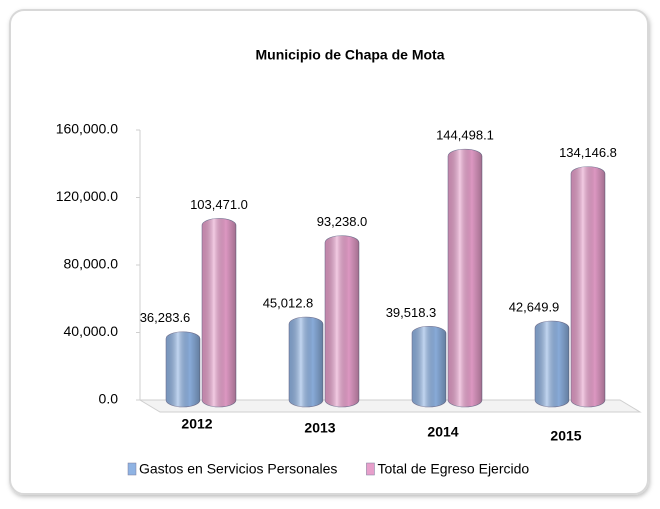  I want to click on chart-title: Municipio de Chapa de Mota, so click(349, 55).